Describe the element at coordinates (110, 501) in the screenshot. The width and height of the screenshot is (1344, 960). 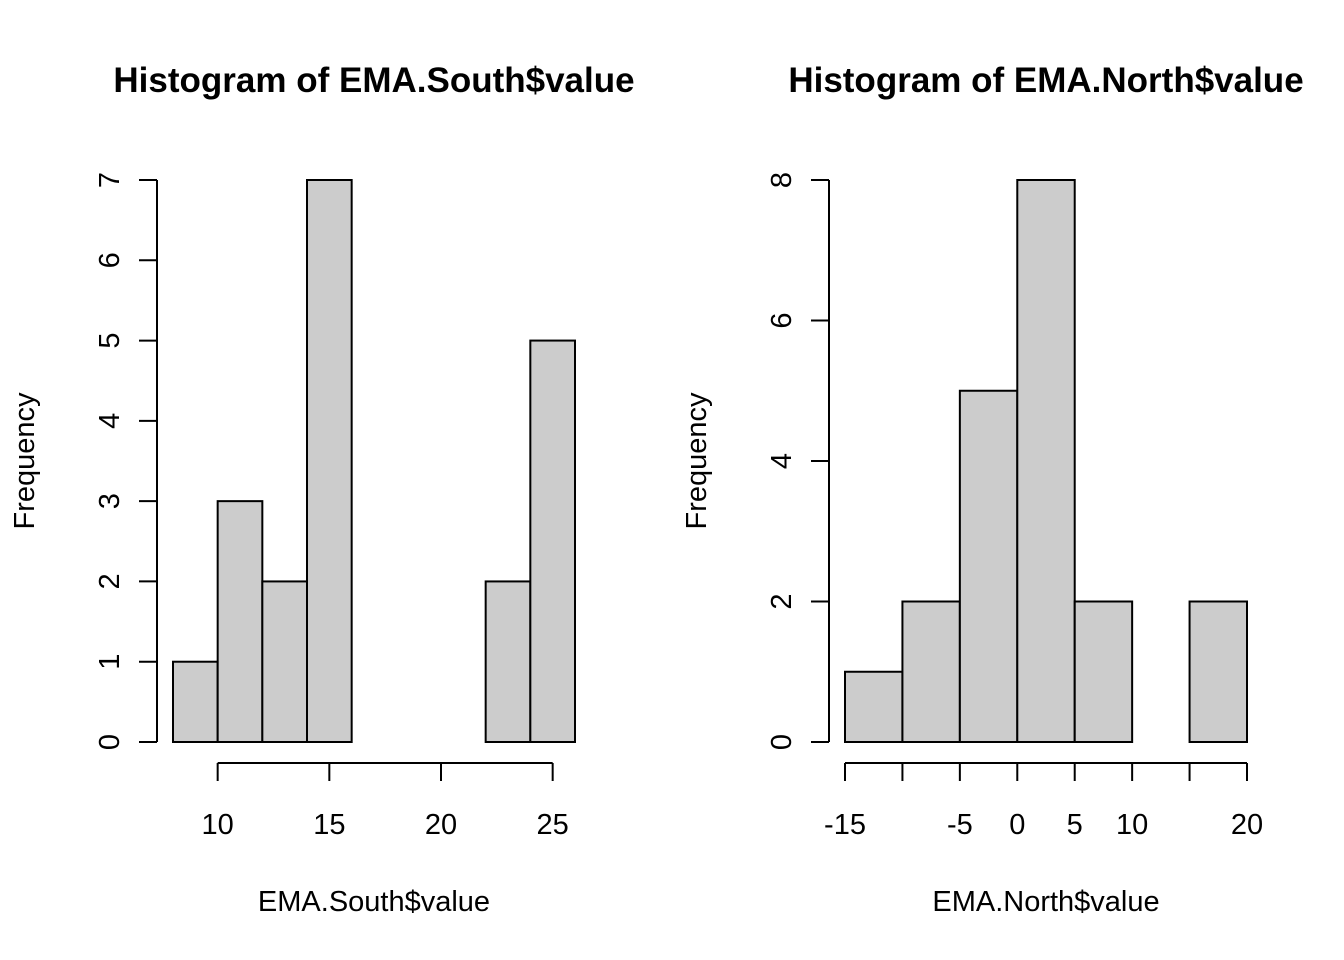
I see `y-tick-label: 3` at that location.